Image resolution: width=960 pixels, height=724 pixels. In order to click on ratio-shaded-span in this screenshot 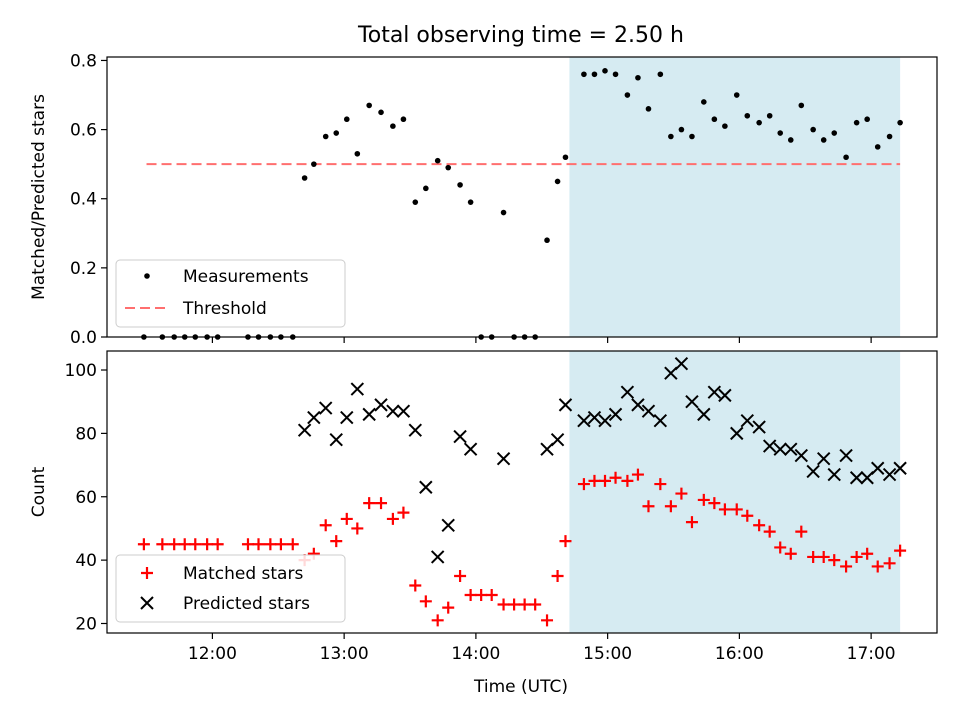, I will do `click(735, 197)`.